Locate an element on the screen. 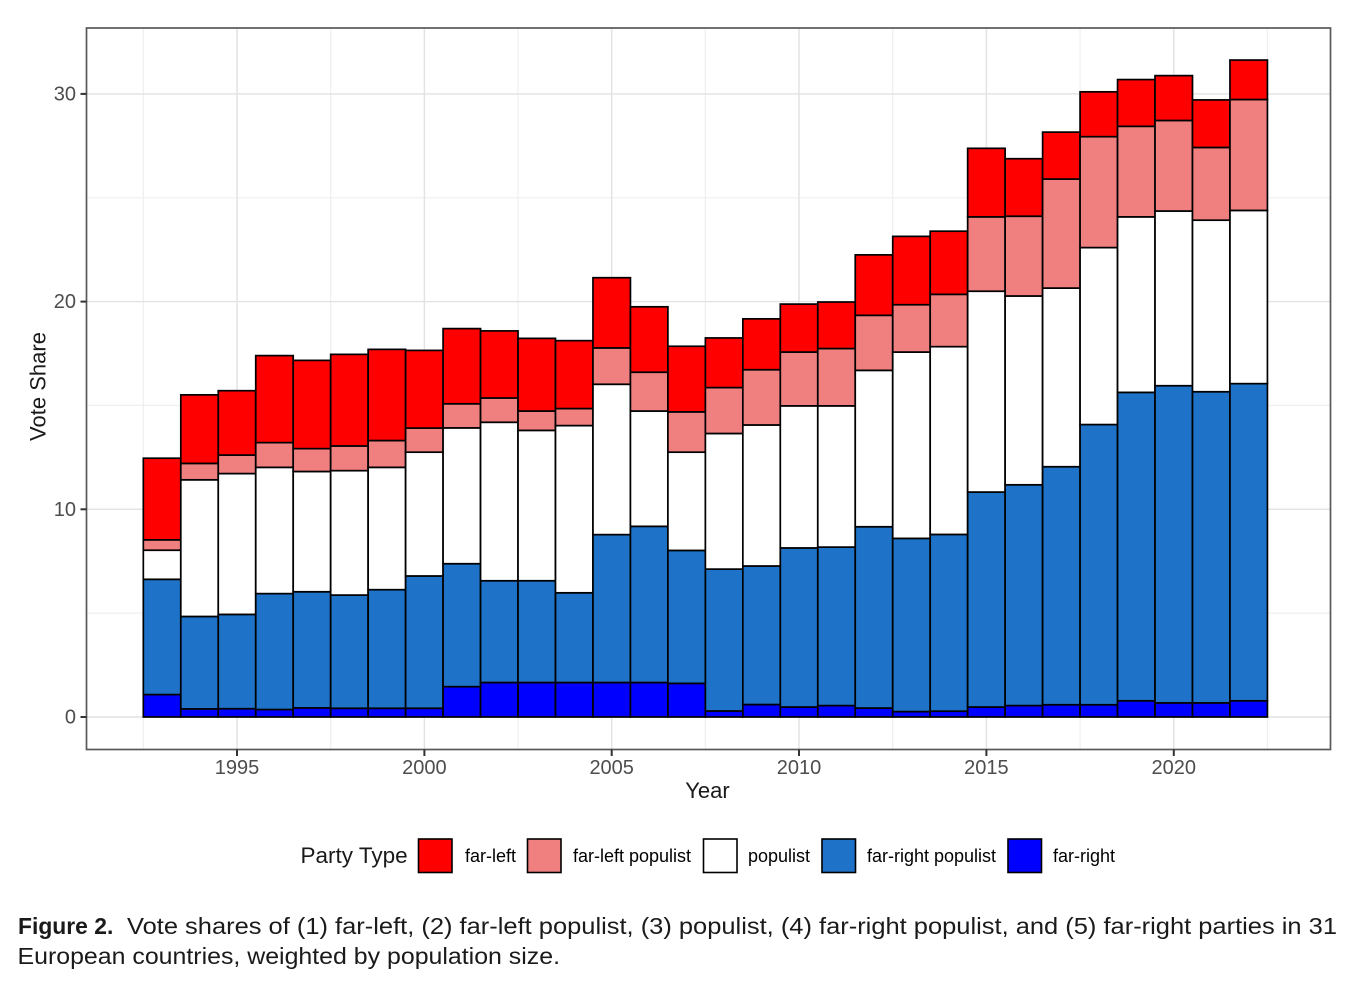  svg-text: 2010 is located at coordinates (799, 768).